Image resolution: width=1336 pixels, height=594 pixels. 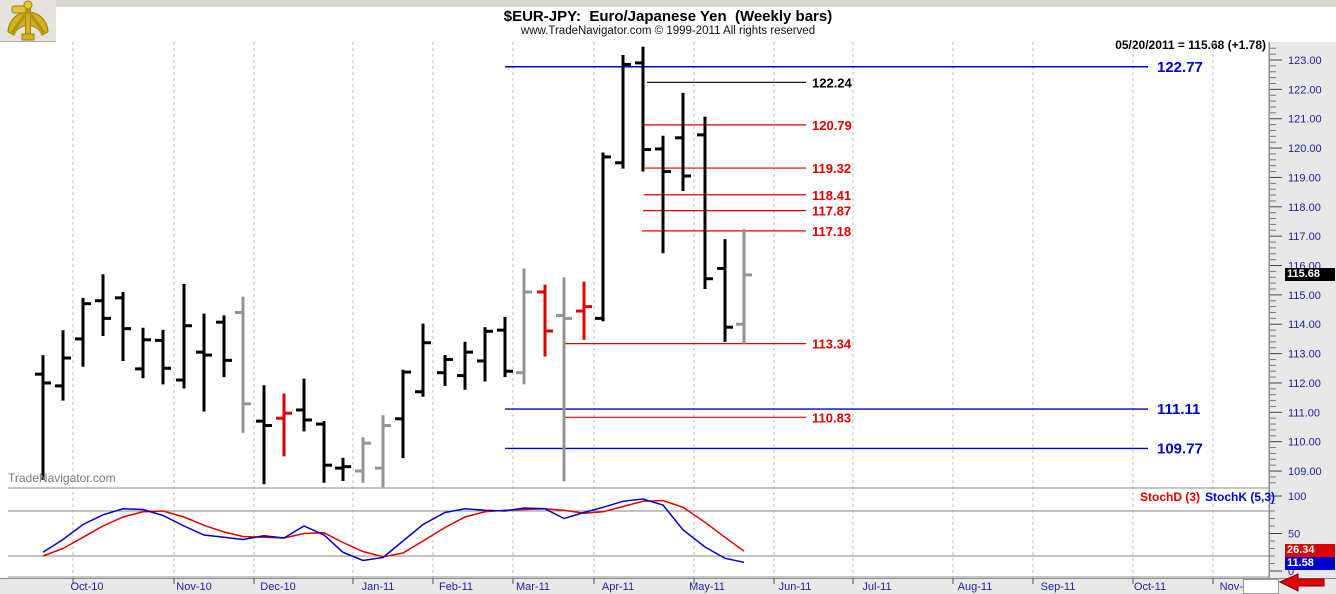 What do you see at coordinates (1304, 413) in the screenshot?
I see `price-axis-label-111: 111.00` at bounding box center [1304, 413].